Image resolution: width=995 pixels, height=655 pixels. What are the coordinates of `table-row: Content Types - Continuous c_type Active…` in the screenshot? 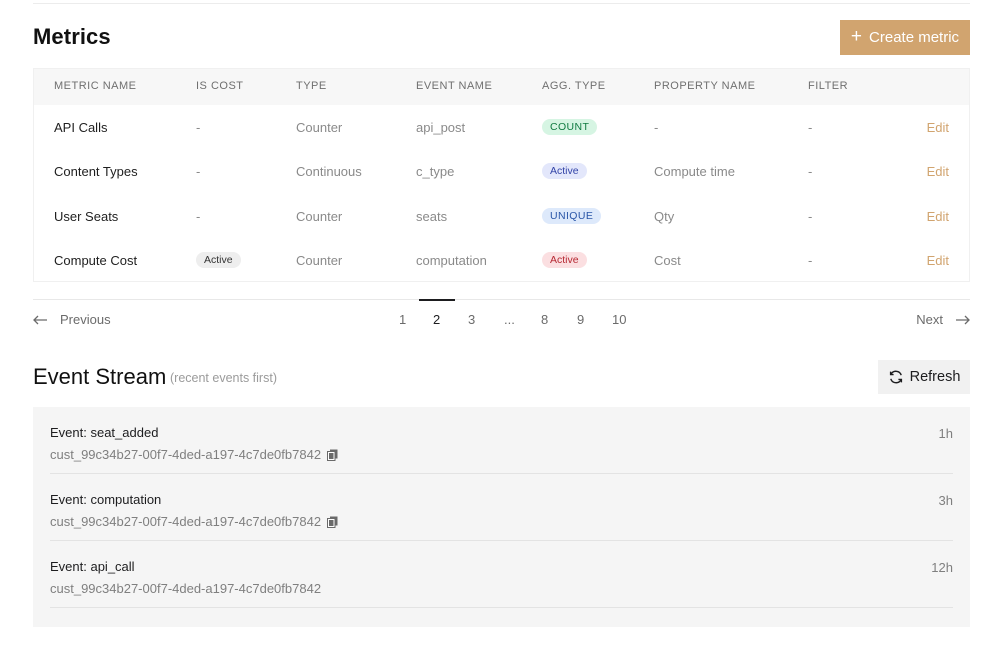 It's located at (501, 171).